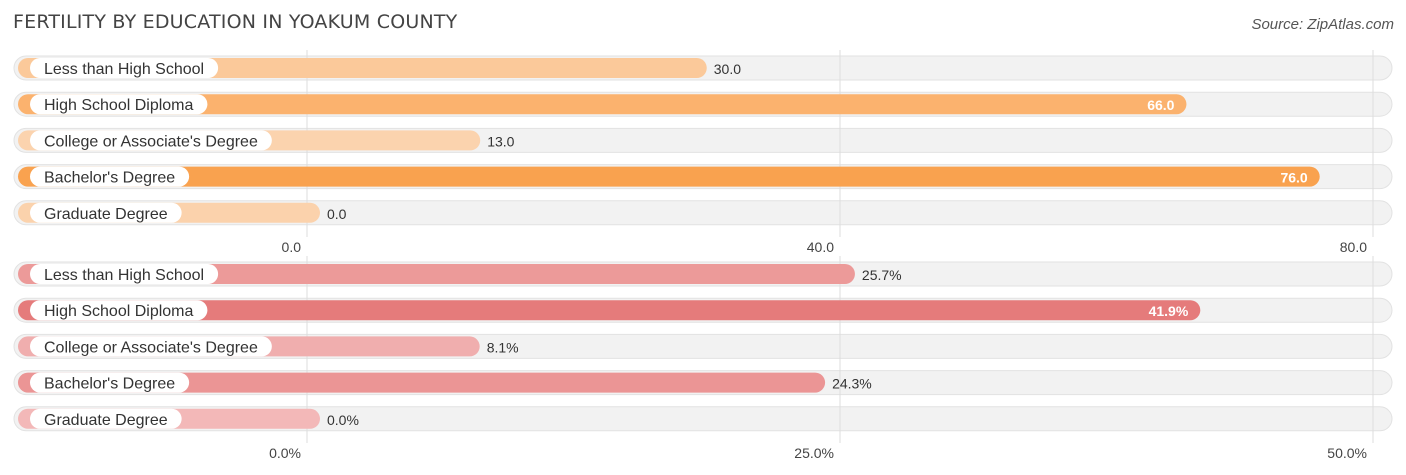 This screenshot has width=1406, height=475. What do you see at coordinates (337, 214) in the screenshot?
I see `value-label: 0.0` at bounding box center [337, 214].